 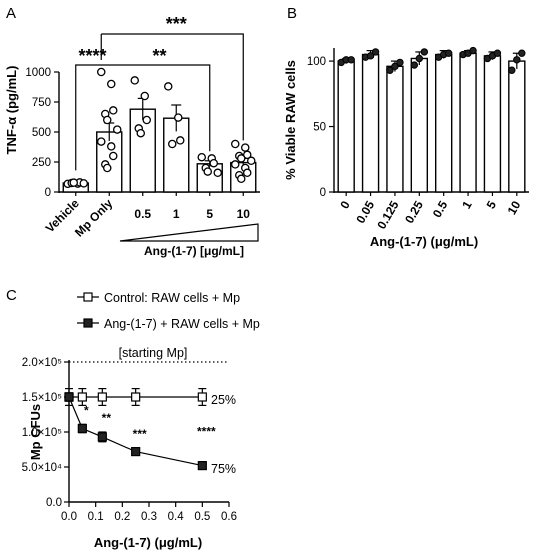 What do you see at coordinates (290, 120) in the screenshot?
I see `panel-b-ylabel: % Viable RAW cells` at bounding box center [290, 120].